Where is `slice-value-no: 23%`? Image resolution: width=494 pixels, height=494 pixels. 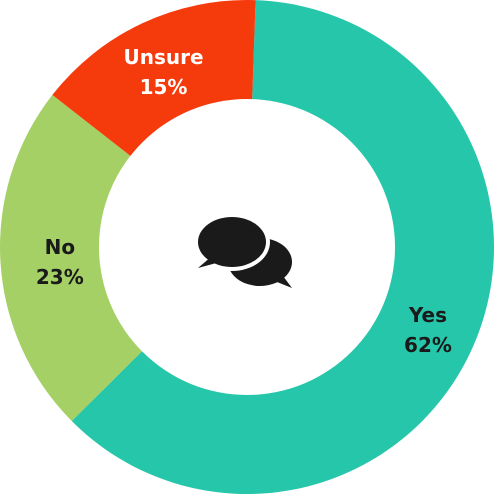
slice-value-no: 23% is located at coordinates (60, 277).